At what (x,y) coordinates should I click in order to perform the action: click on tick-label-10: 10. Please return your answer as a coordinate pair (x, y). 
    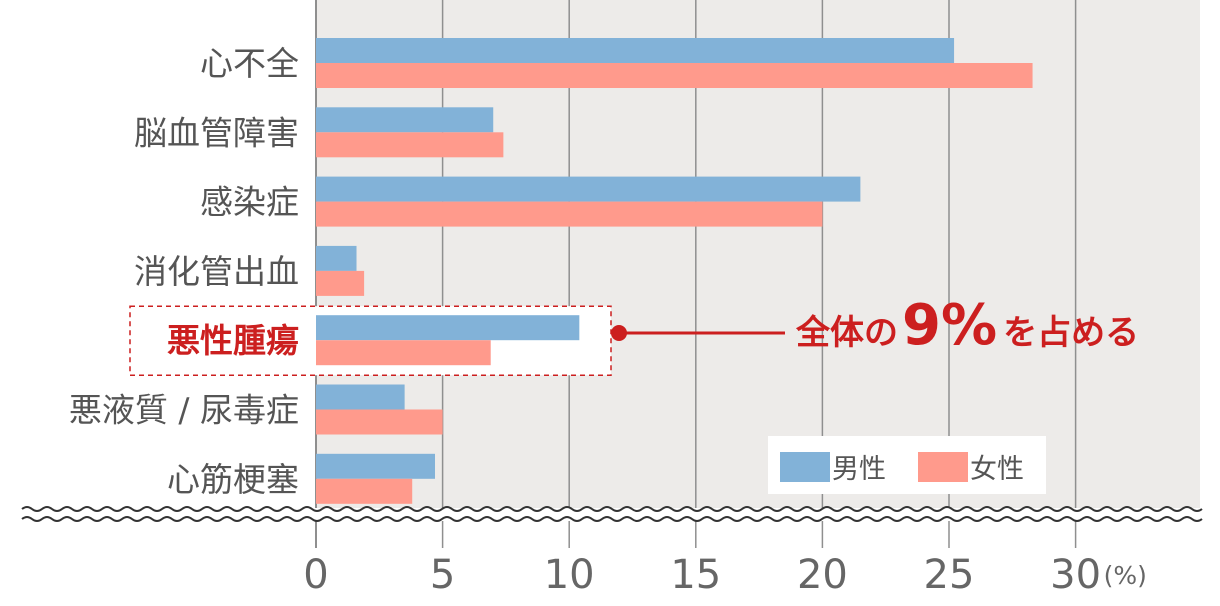
    Looking at the image, I should click on (569, 575).